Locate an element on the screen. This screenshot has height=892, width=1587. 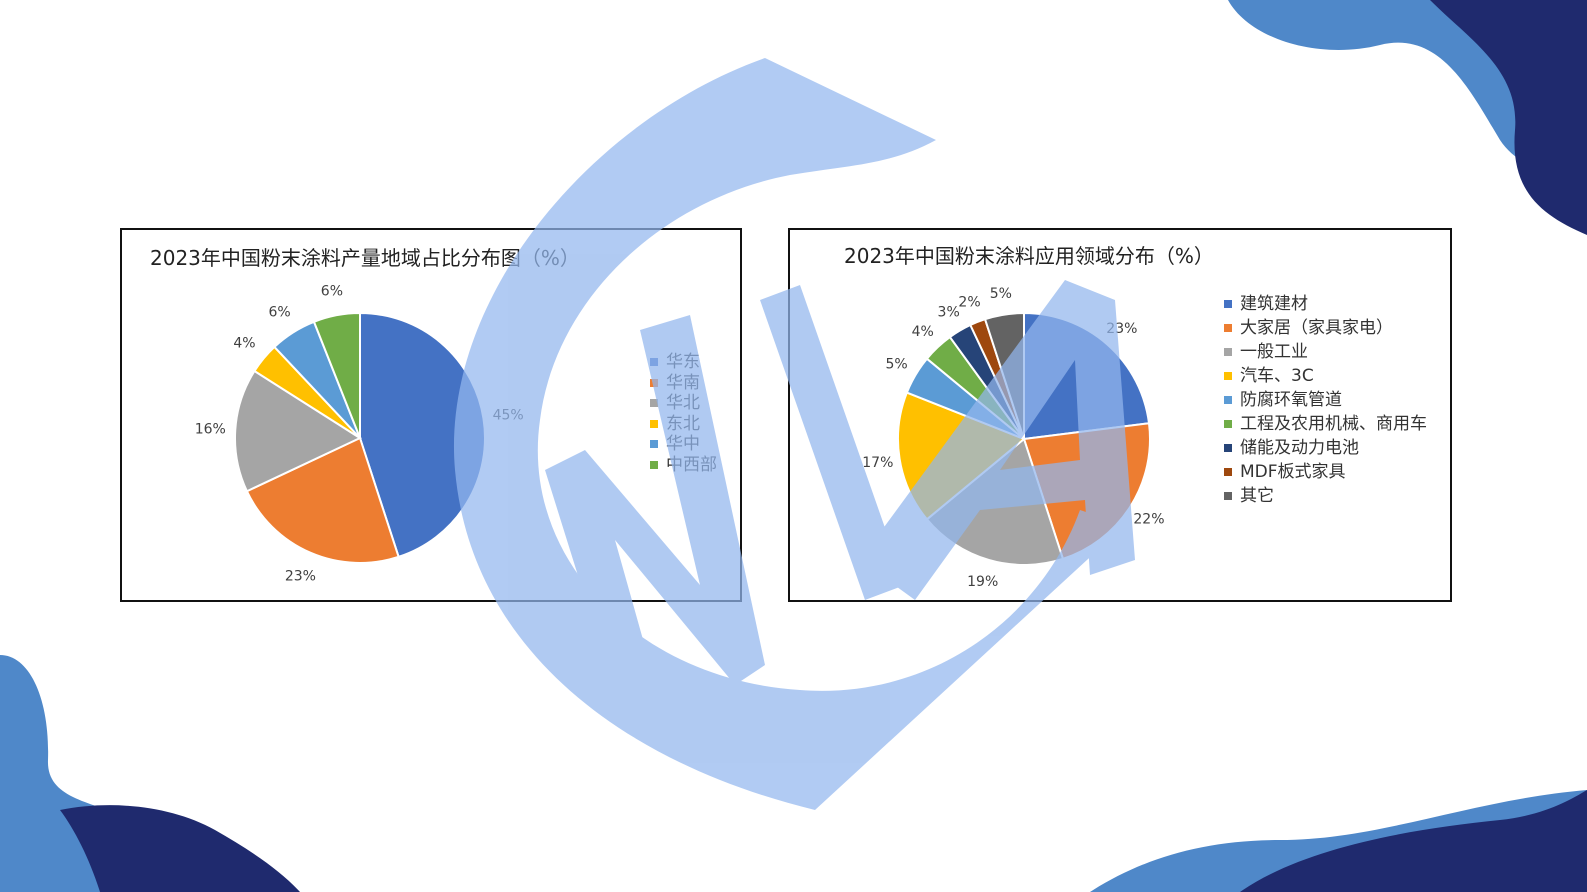
legend-item: 储能及动力电池 is located at coordinates (1325, 448).